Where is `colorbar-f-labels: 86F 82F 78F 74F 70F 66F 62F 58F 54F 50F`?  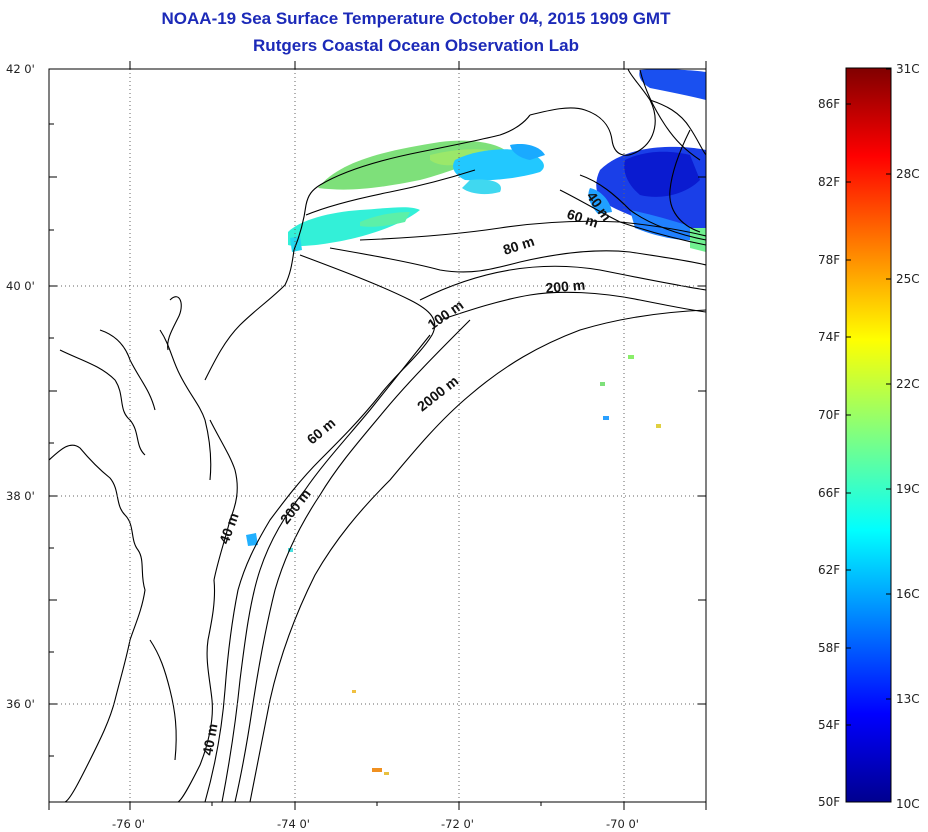
colorbar-f-labels: 86F 82F 78F 74F 70F 66F 62F 58F 54F 50F is located at coordinates (829, 453).